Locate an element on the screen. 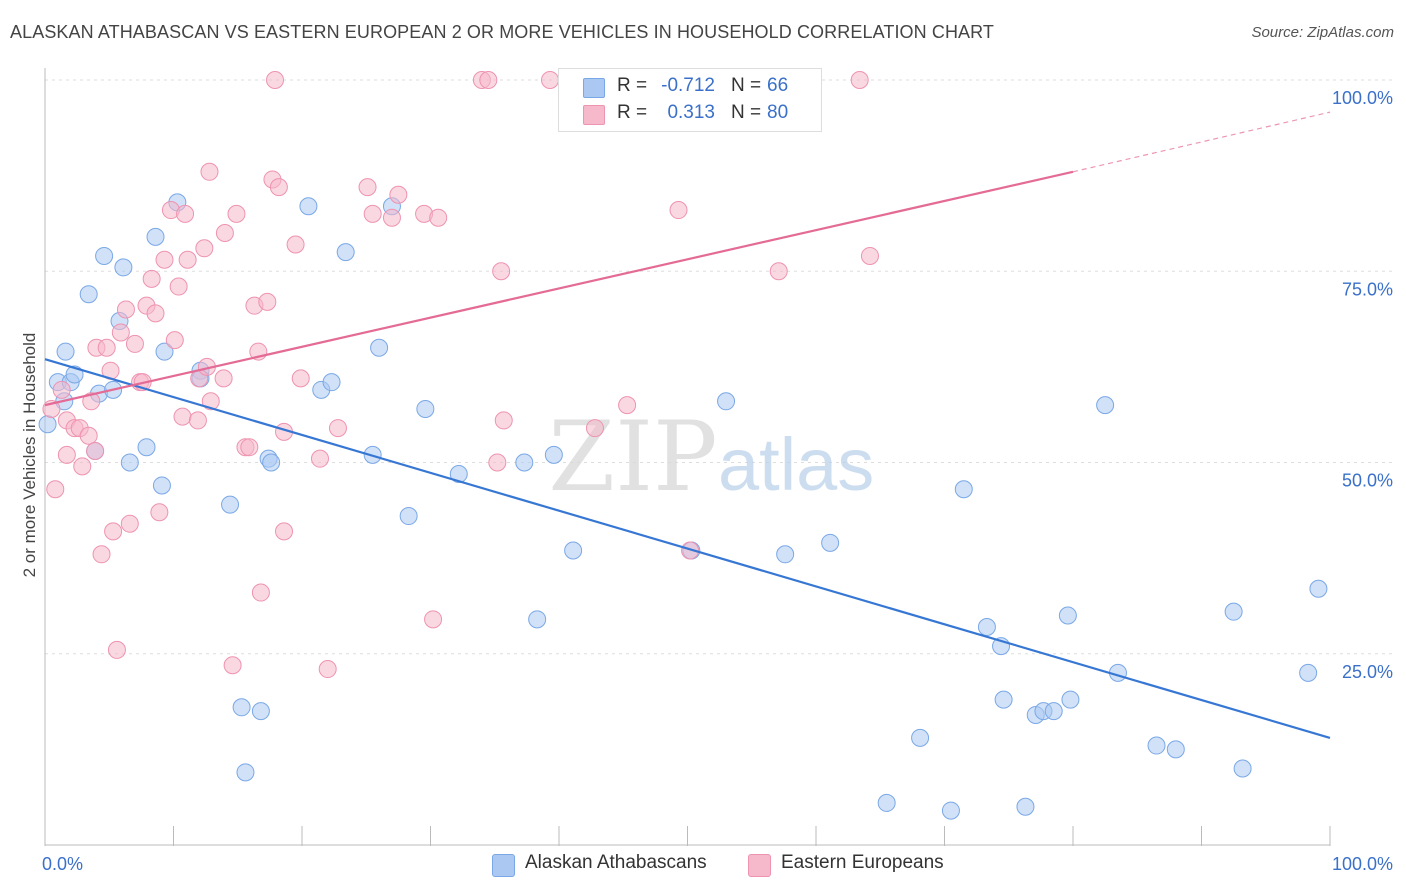 This screenshot has width=1406, height=892. n-value: 66 is located at coordinates (778, 85).